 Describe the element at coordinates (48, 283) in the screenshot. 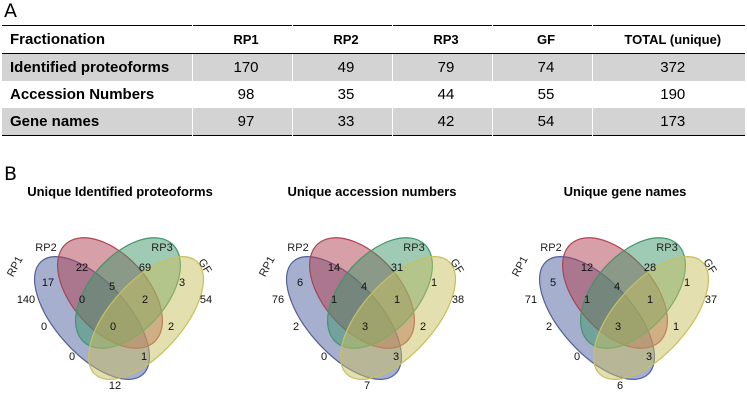

I see `venn-region-count: 17` at that location.